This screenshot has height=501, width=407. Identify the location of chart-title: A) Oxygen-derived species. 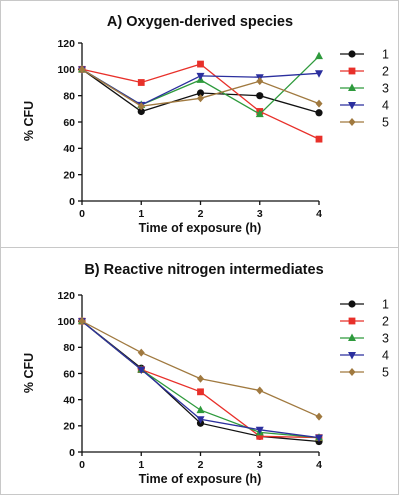
(200, 22).